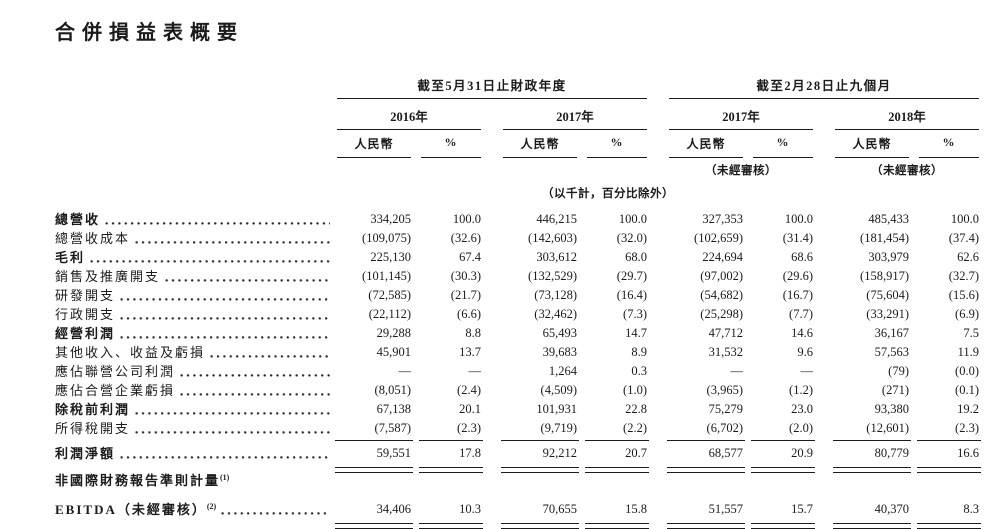  Describe the element at coordinates (895, 390) in the screenshot. I see `value-cell: (271)` at that location.